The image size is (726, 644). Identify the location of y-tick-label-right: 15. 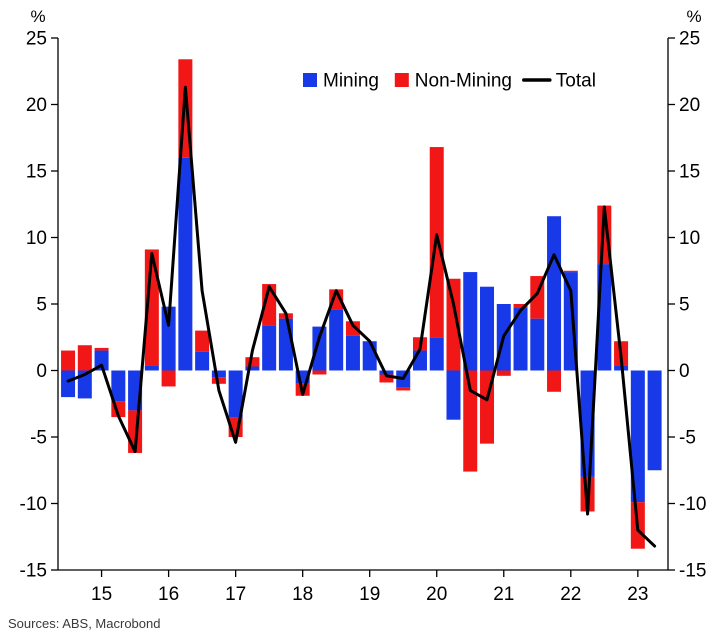
(689, 172).